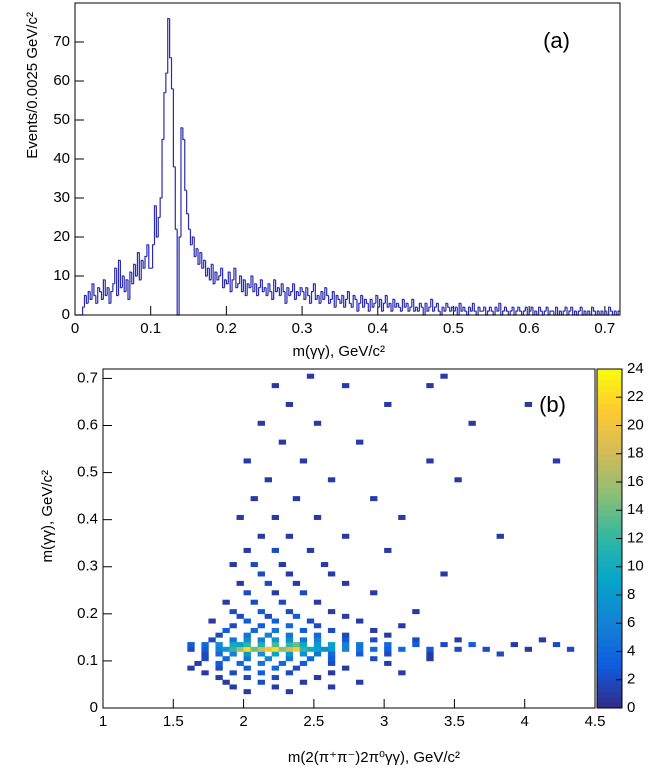  I want to click on colorbar-tick-label: 6, so click(631, 622).